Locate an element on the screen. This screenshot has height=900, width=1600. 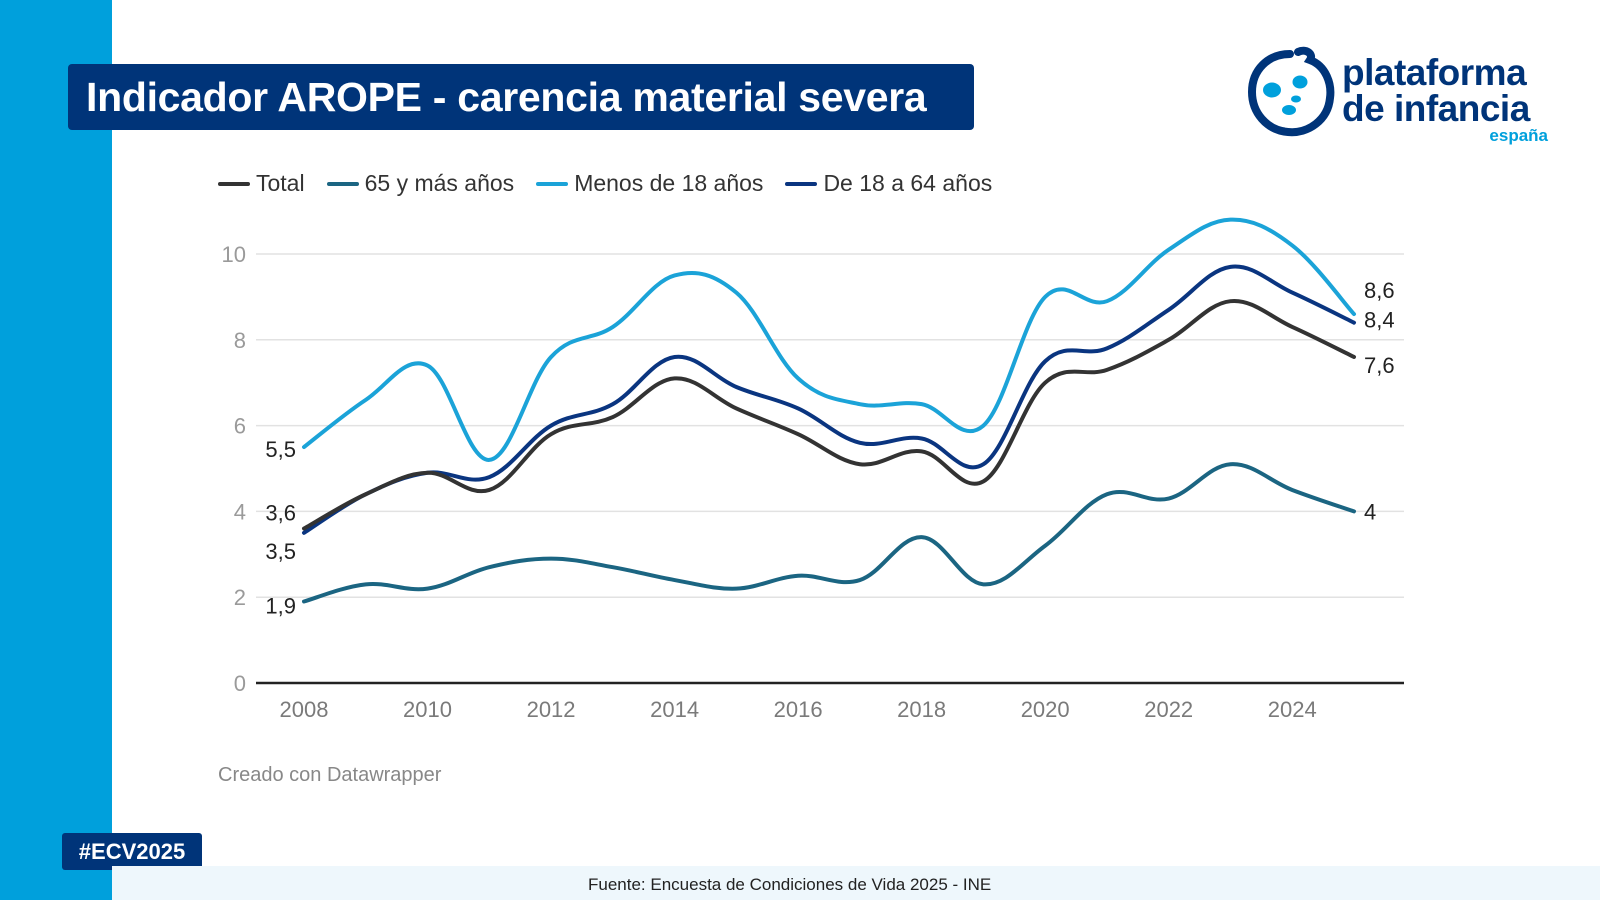
chart-credit: Creado con Datawrapper is located at coordinates (330, 775).